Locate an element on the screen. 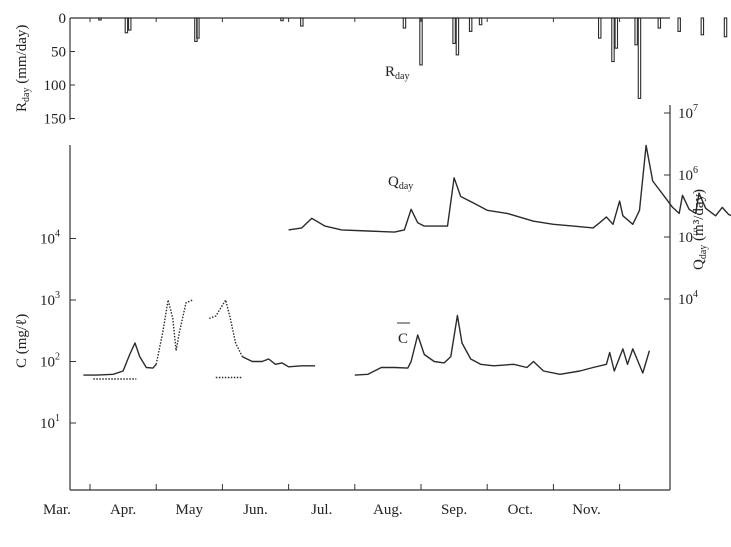  rain-tick-label: 150 is located at coordinates (55, 120).